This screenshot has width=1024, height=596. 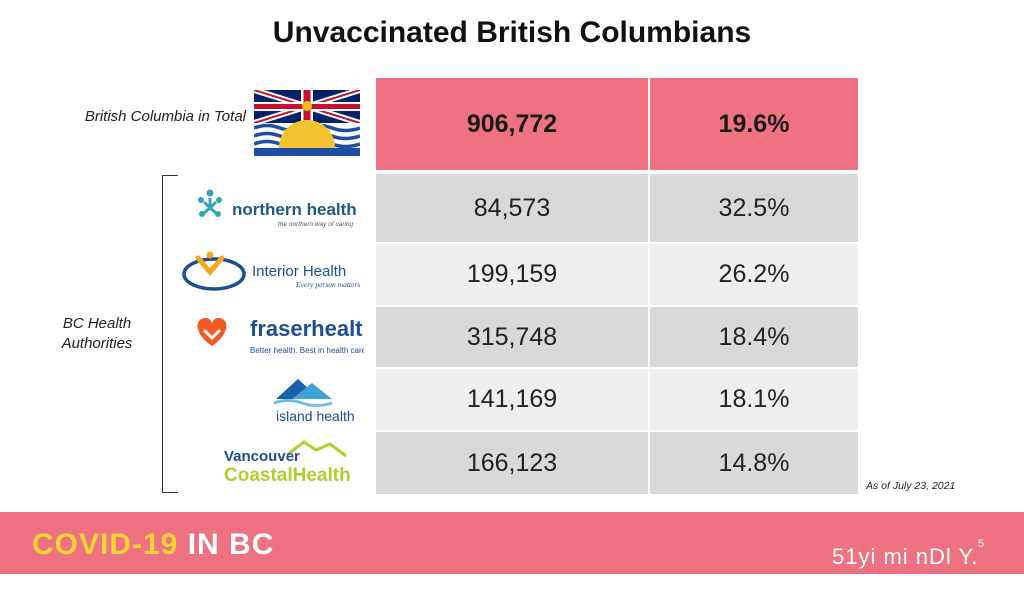 I want to click on watermark-text: 51yi mi nDl Y. com, so click(x=905, y=569).